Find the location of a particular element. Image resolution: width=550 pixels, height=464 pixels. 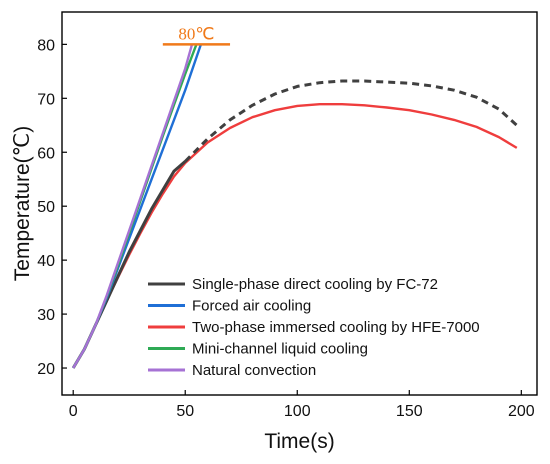

legend-label-natural-convection: Natural convection is located at coordinates (254, 370).